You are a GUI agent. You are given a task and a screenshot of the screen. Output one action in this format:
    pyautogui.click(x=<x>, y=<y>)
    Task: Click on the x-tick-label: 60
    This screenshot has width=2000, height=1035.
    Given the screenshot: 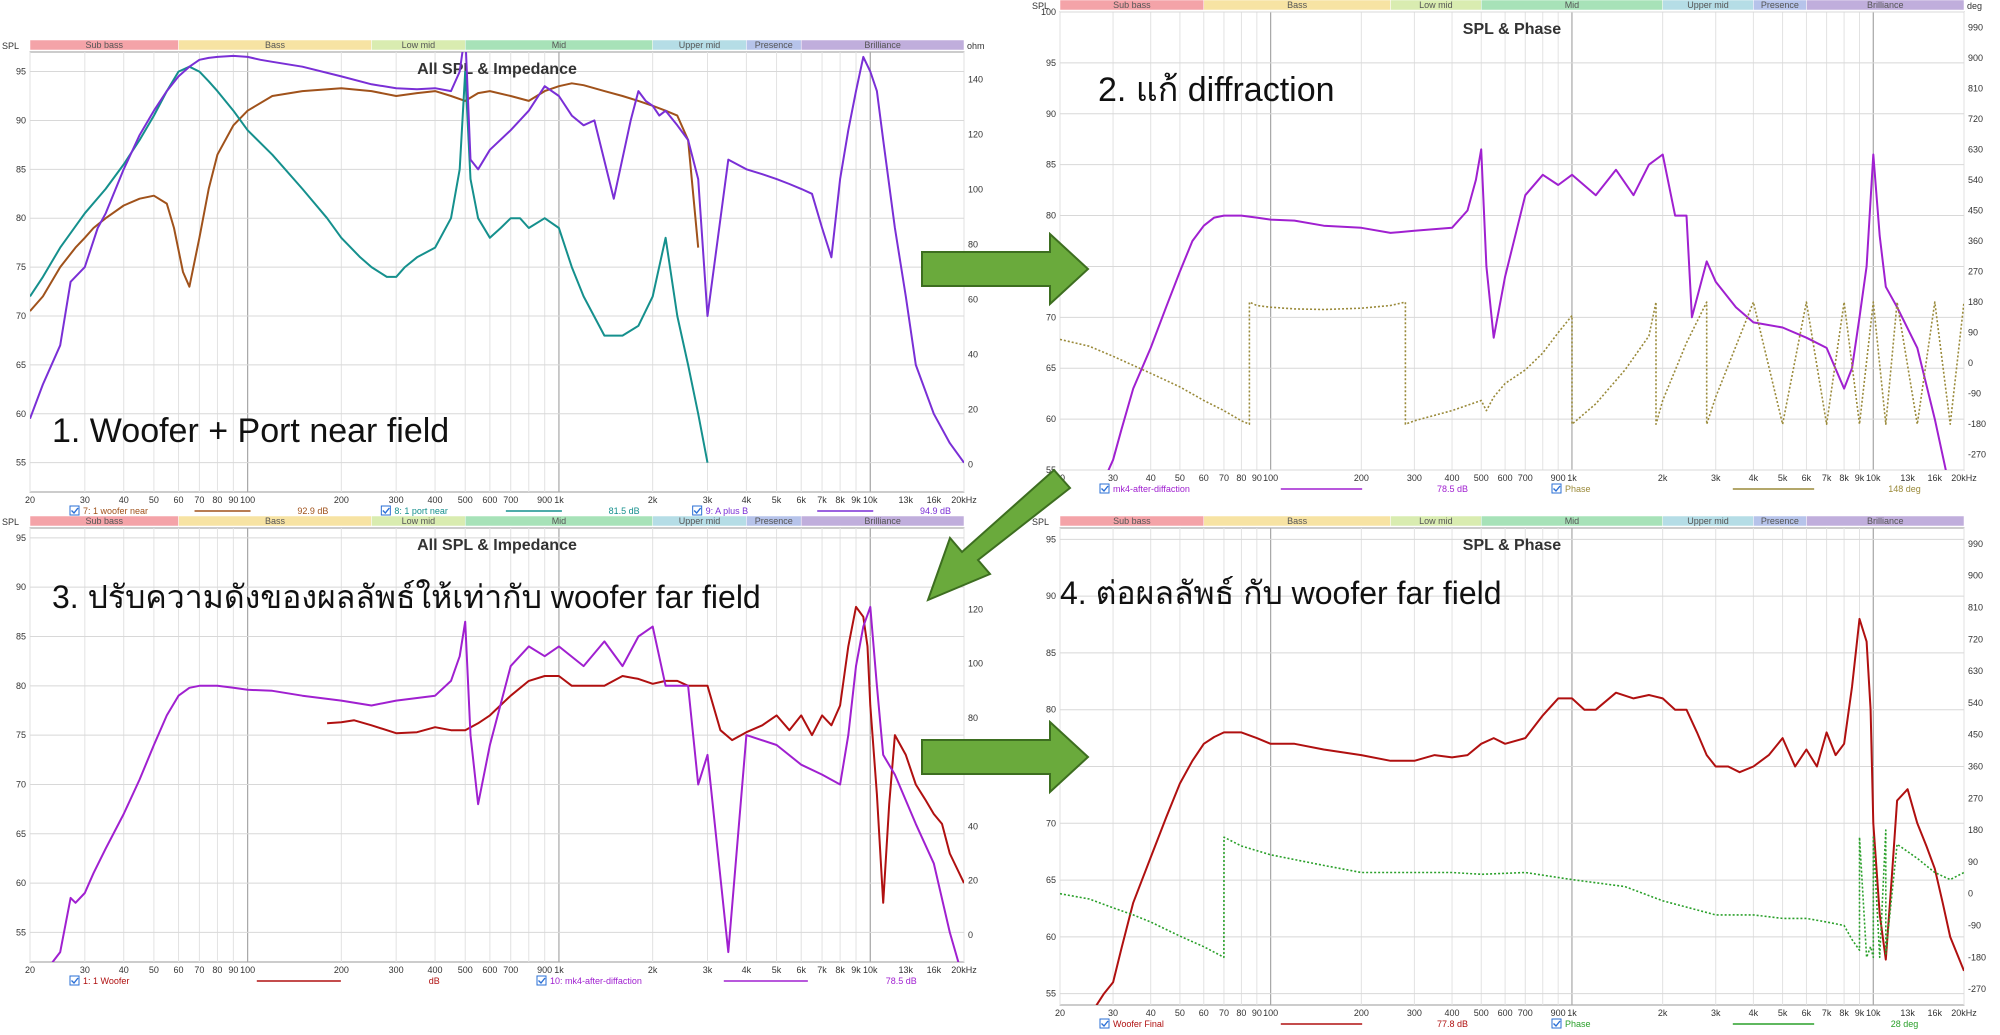 What is the action you would take?
    pyautogui.click(x=179, y=970)
    